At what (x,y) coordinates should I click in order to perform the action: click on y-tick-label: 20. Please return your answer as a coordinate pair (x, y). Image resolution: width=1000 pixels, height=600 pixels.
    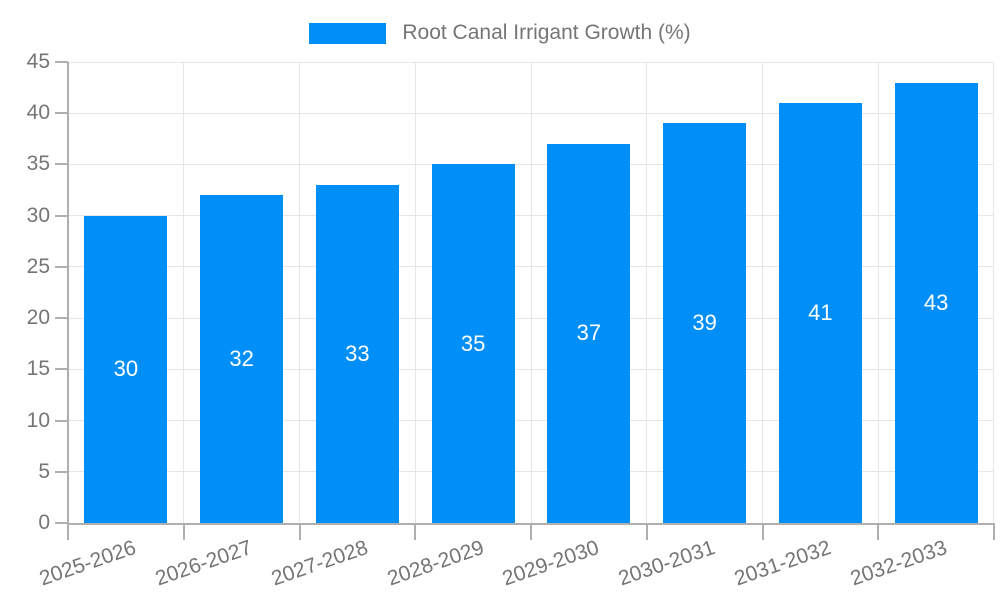
    Looking at the image, I should click on (38, 318).